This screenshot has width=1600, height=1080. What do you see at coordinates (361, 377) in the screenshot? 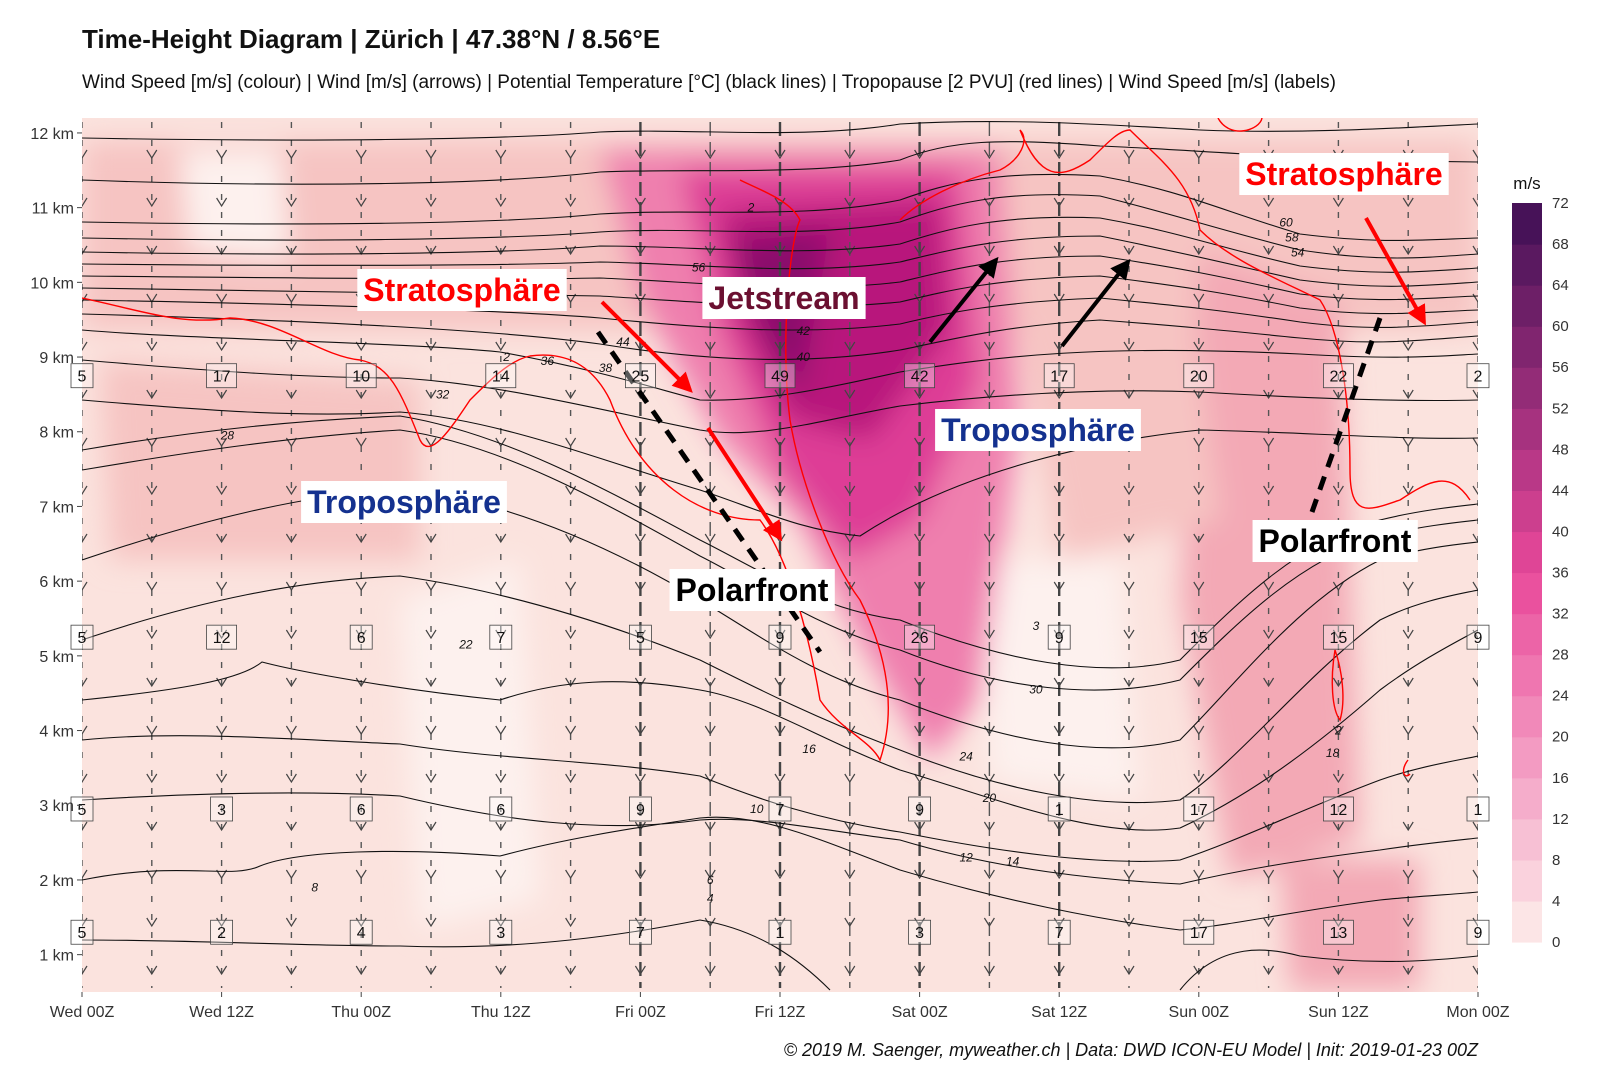
I see `wind-speed-label-text: 10` at bounding box center [361, 377].